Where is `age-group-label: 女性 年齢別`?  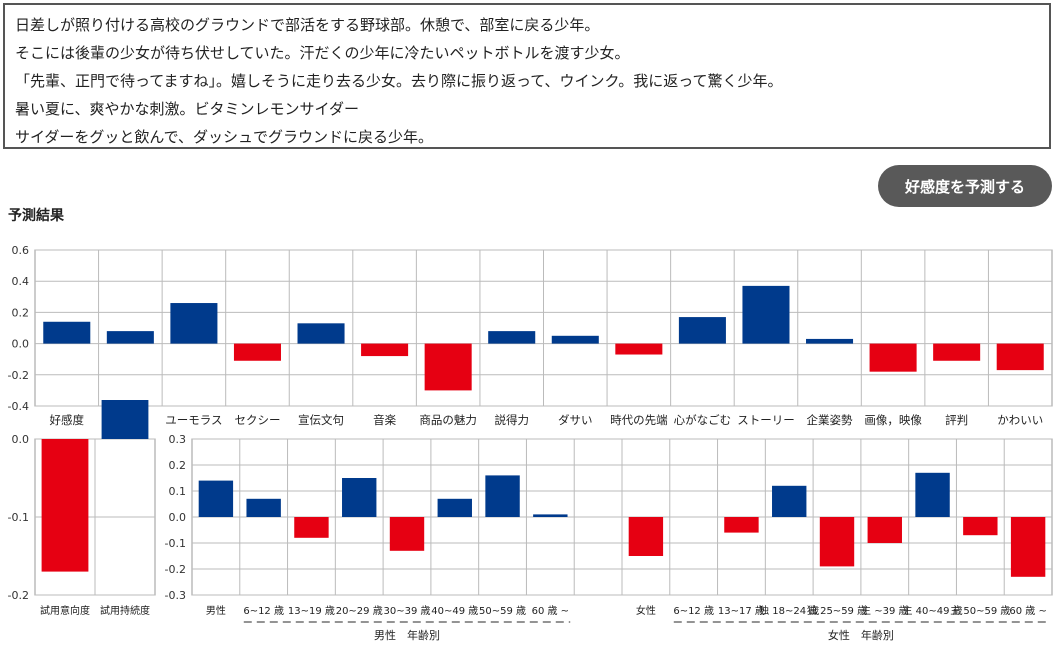 age-group-label: 女性 年齢別 is located at coordinates (861, 635).